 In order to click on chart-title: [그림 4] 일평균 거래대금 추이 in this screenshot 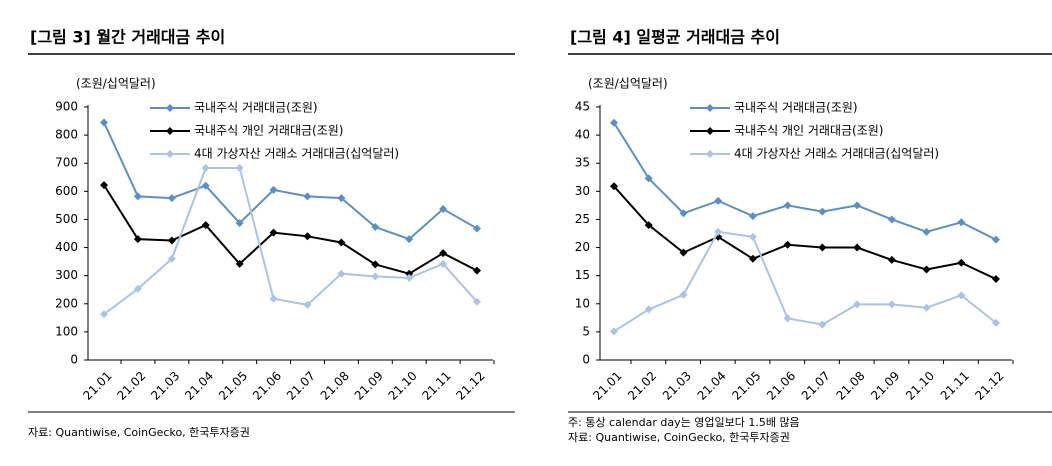, I will do `click(675, 37)`.